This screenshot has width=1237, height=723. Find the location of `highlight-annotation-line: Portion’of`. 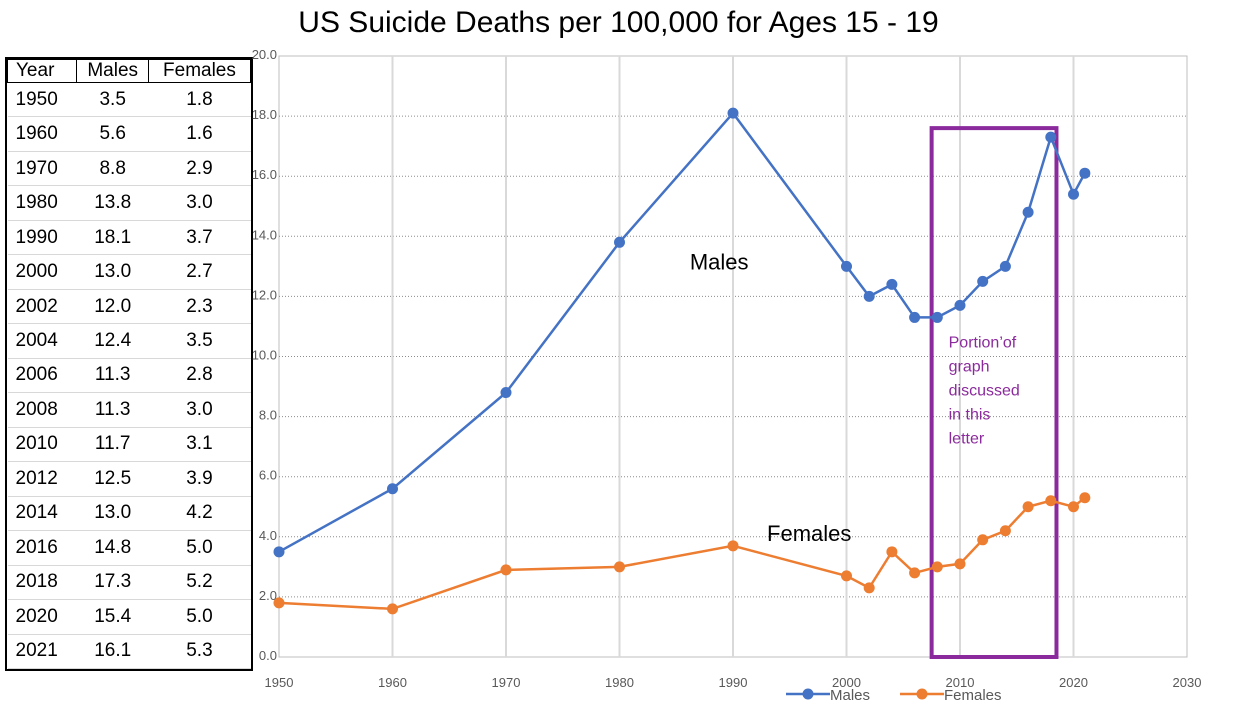

highlight-annotation-line: Portion’of is located at coordinates (983, 342).